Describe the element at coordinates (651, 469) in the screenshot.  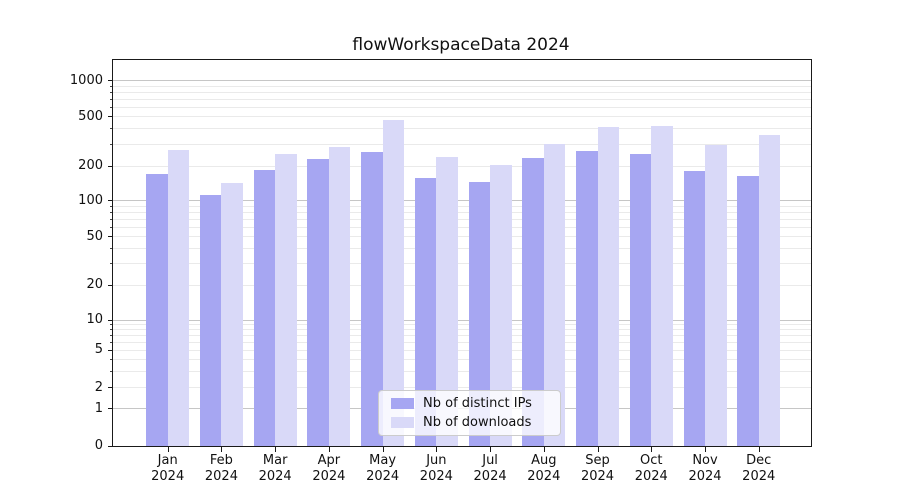
I see `x-tick-label-oct: Oct 2024` at that location.